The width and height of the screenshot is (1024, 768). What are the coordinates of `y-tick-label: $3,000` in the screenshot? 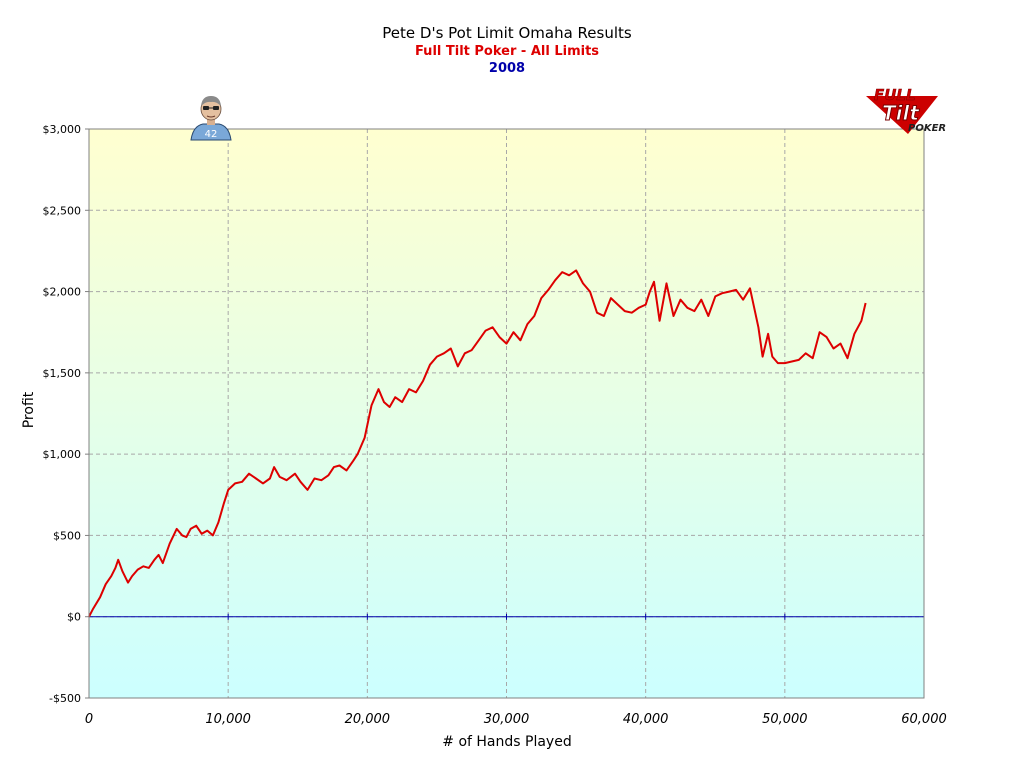 It's located at (62, 129).